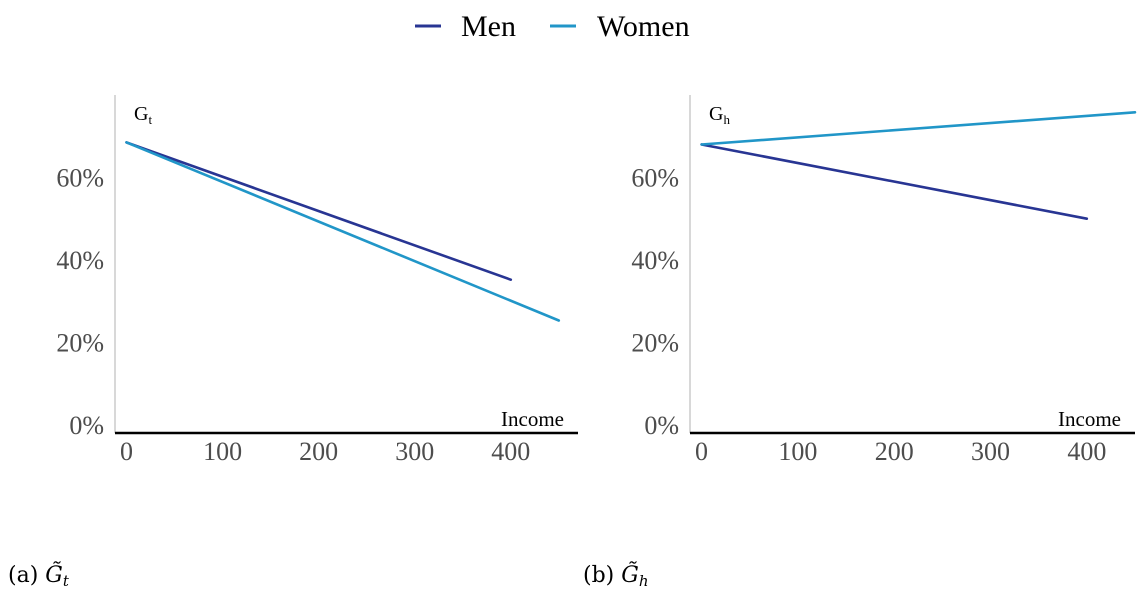 The image size is (1140, 592). What do you see at coordinates (643, 26) in the screenshot?
I see `legend-label-women: Women` at bounding box center [643, 26].